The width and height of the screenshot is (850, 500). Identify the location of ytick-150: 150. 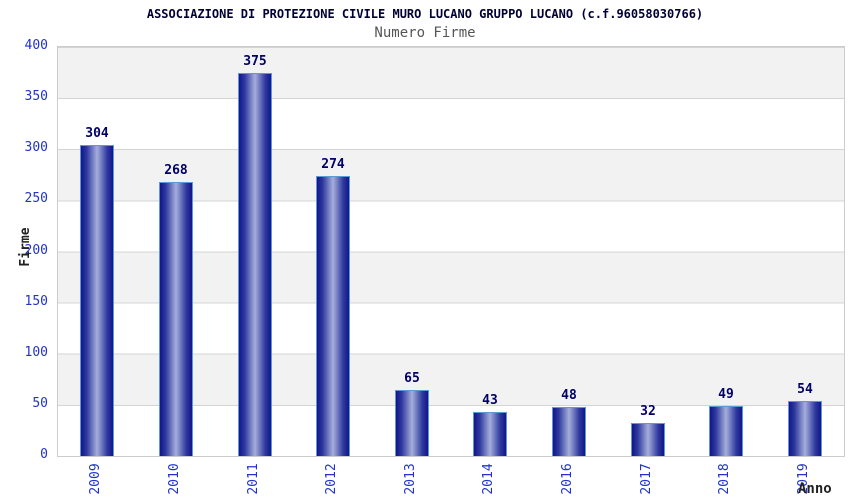
(36, 301).